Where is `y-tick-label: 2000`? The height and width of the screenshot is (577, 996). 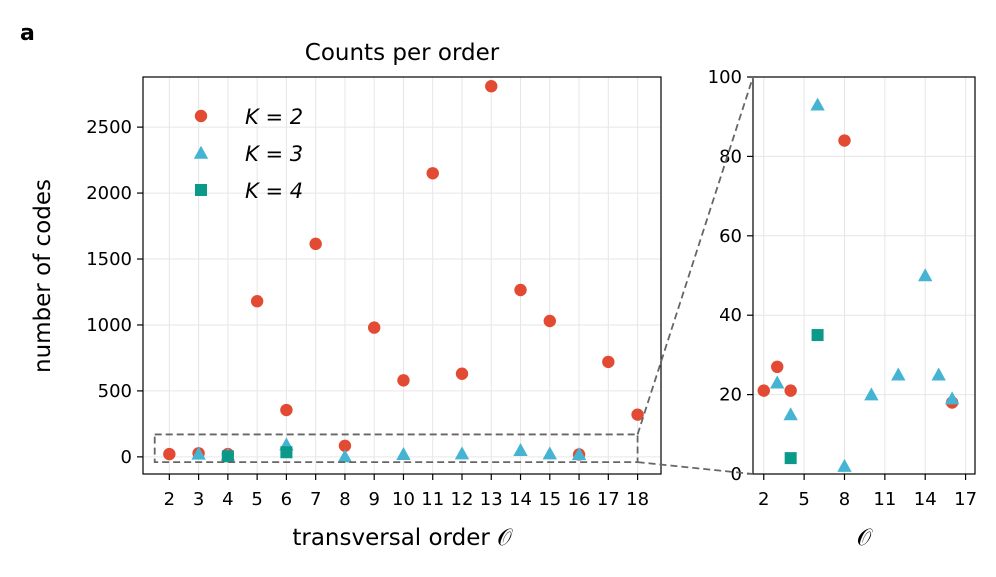 y-tick-label: 2000 is located at coordinates (109, 193).